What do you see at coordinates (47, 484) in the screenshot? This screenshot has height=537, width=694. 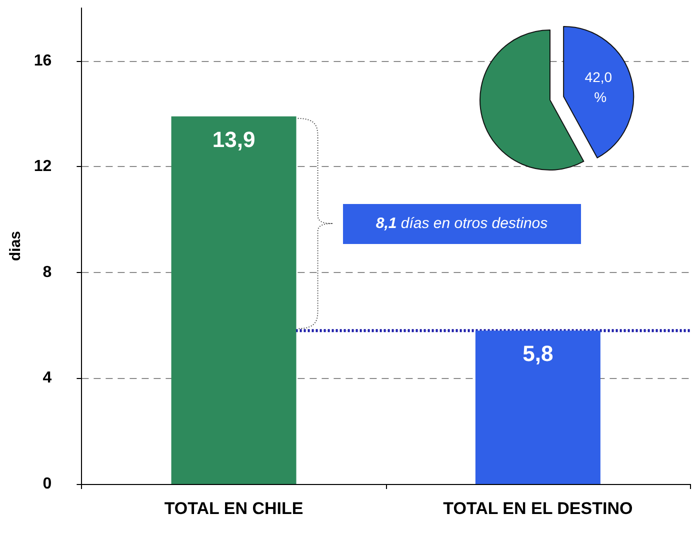 I see `y-tick-label: 0` at bounding box center [47, 484].